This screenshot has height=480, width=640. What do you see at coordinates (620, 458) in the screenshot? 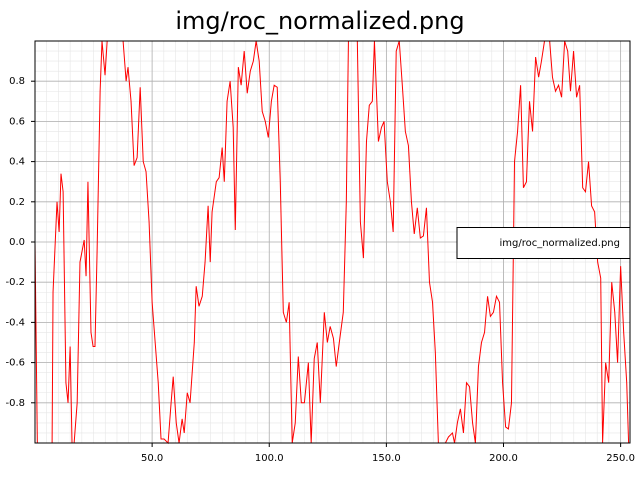
I see `x-tick-label: 250.0` at bounding box center [620, 458].